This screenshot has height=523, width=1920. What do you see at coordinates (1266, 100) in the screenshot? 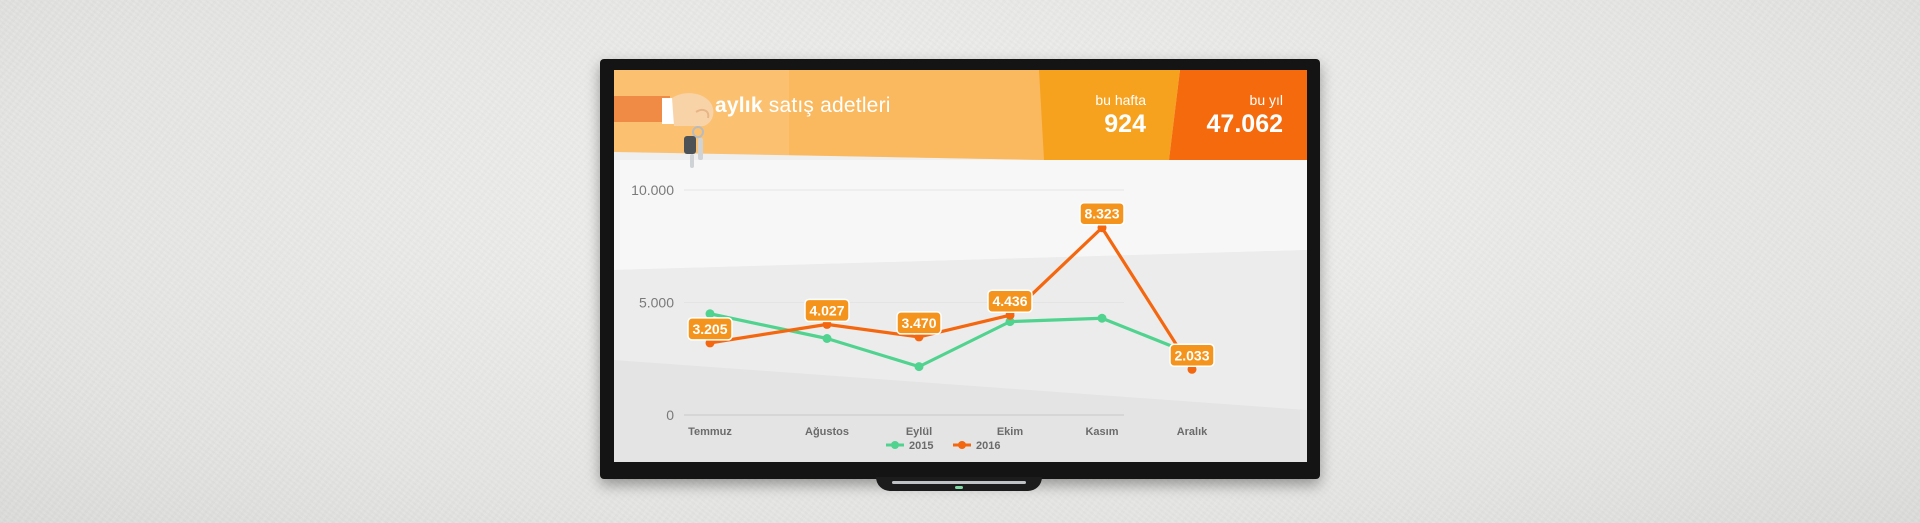
I see `this-year-label: bu yıl` at bounding box center [1266, 100].